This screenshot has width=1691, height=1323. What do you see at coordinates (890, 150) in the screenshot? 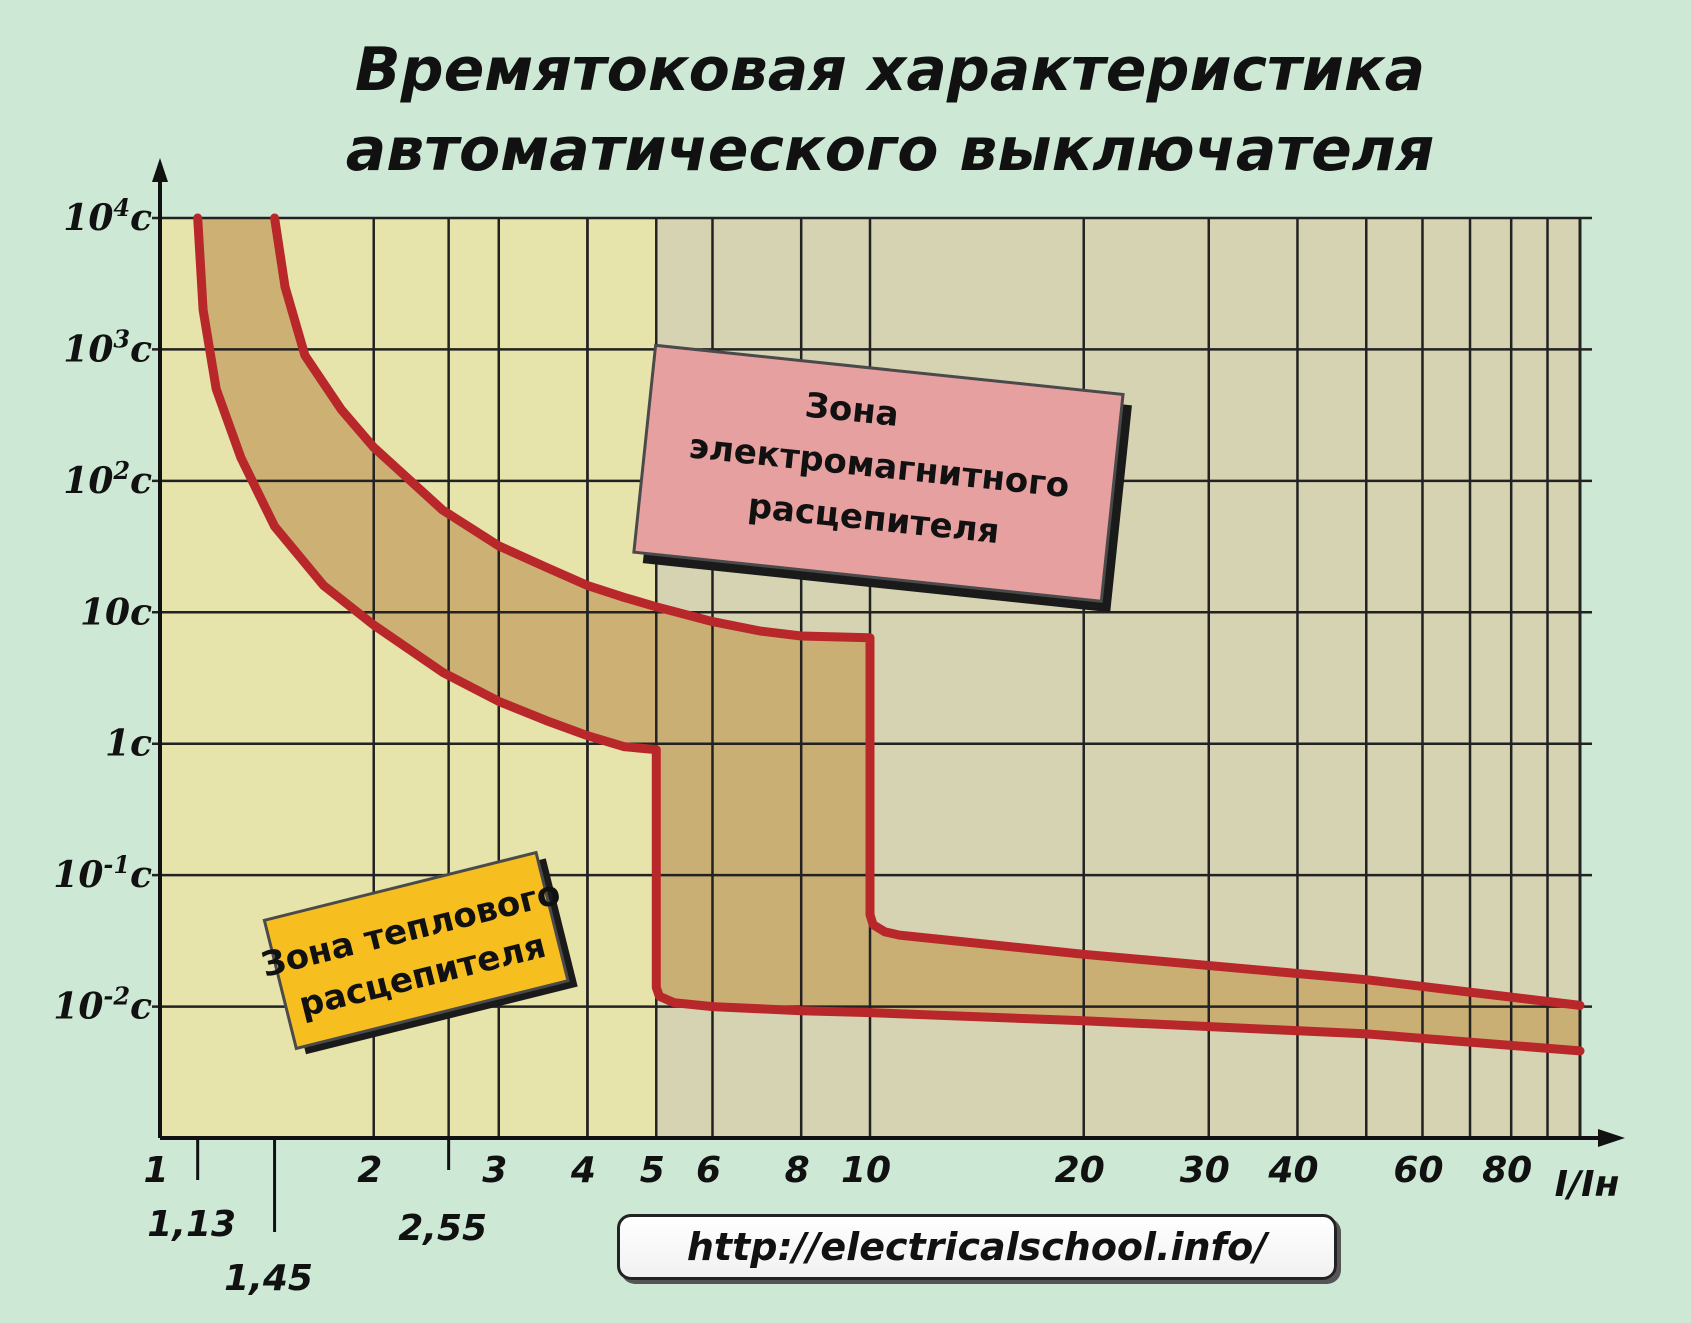
I see `chart-title-line-2: автоматического выключателя` at bounding box center [890, 150].